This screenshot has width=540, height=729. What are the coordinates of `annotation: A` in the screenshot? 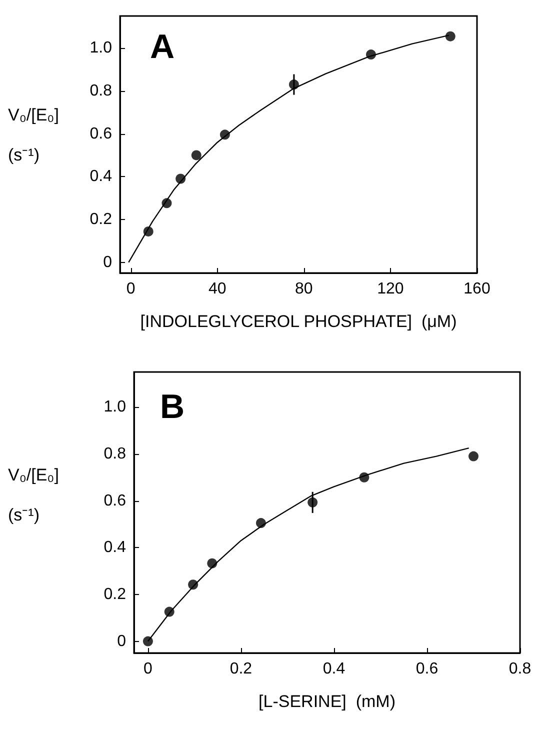 It's located at (162, 47).